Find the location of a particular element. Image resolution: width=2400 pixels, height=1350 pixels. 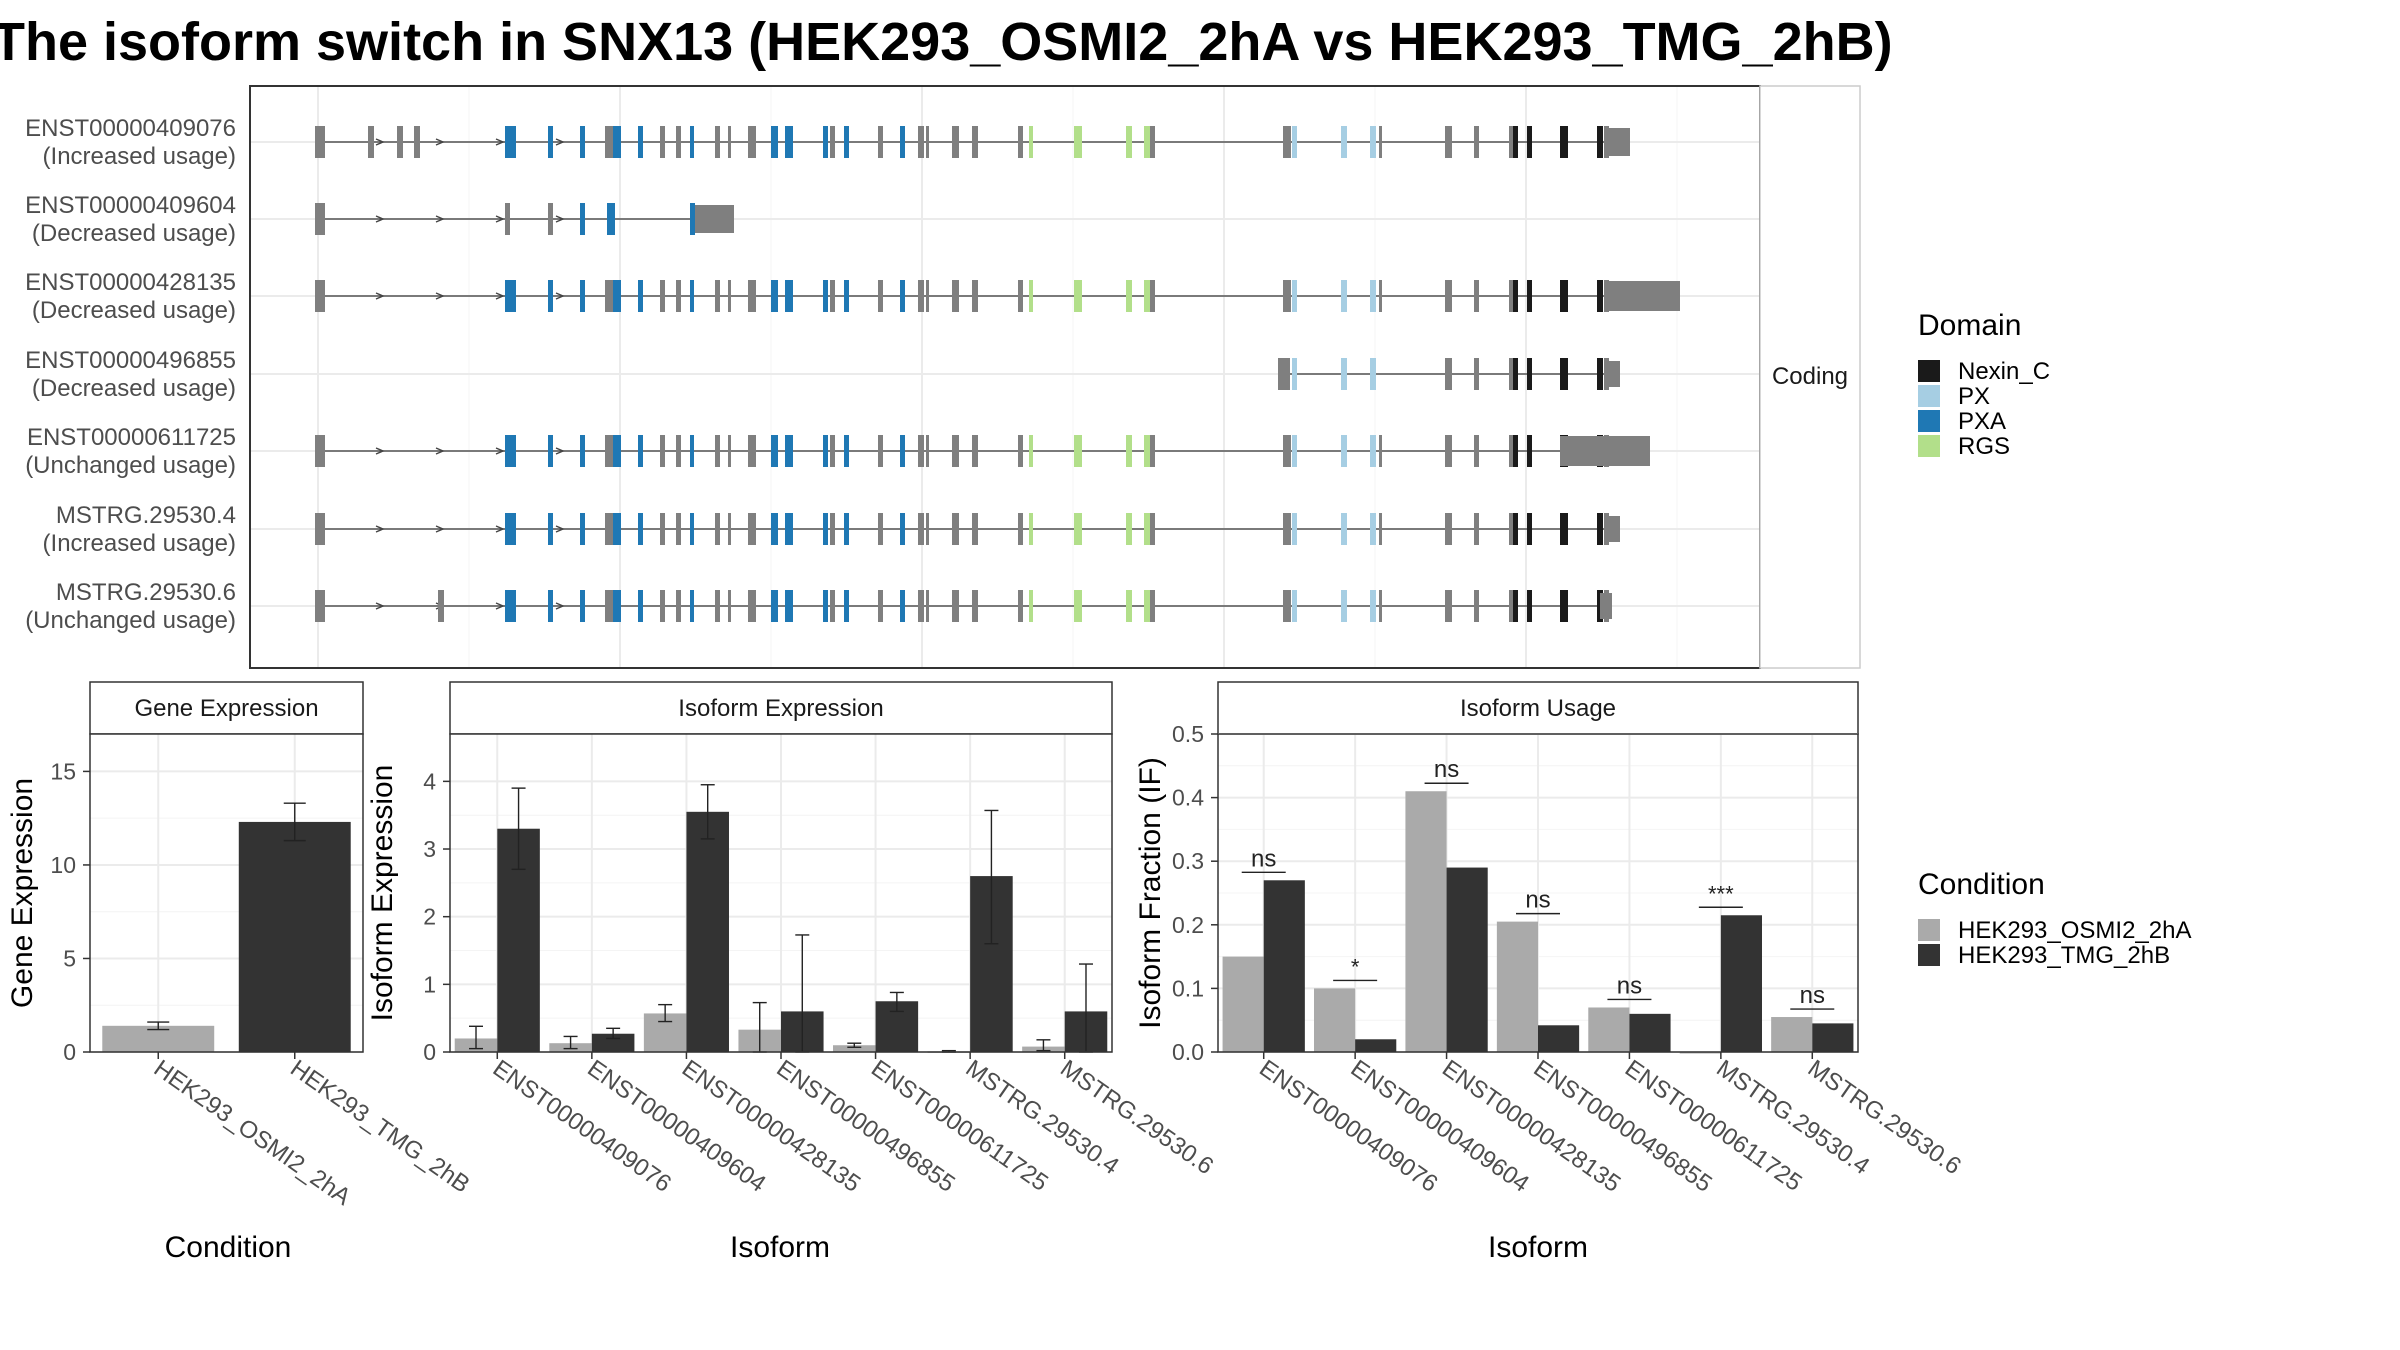

condition-legend-key is located at coordinates (1929, 955).